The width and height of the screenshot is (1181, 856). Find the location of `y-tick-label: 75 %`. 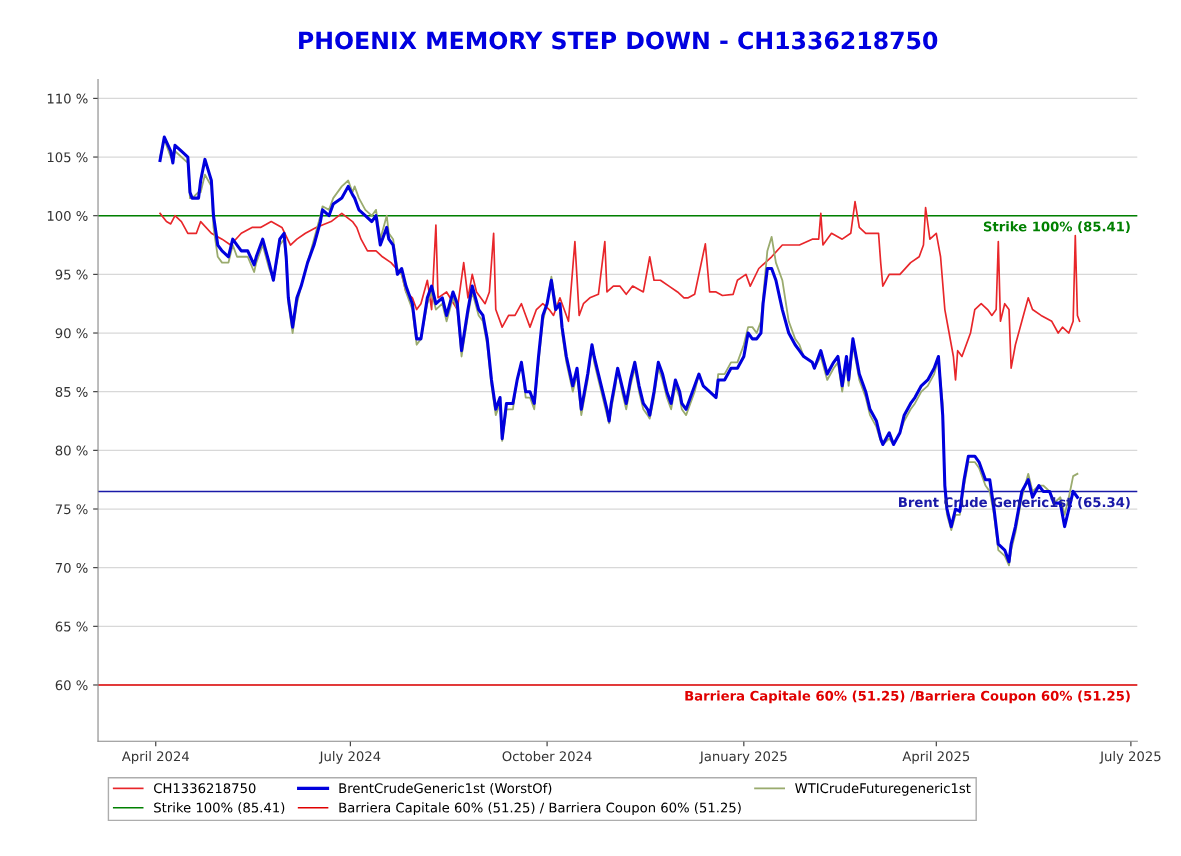

y-tick-label: 75 % is located at coordinates (71, 509).